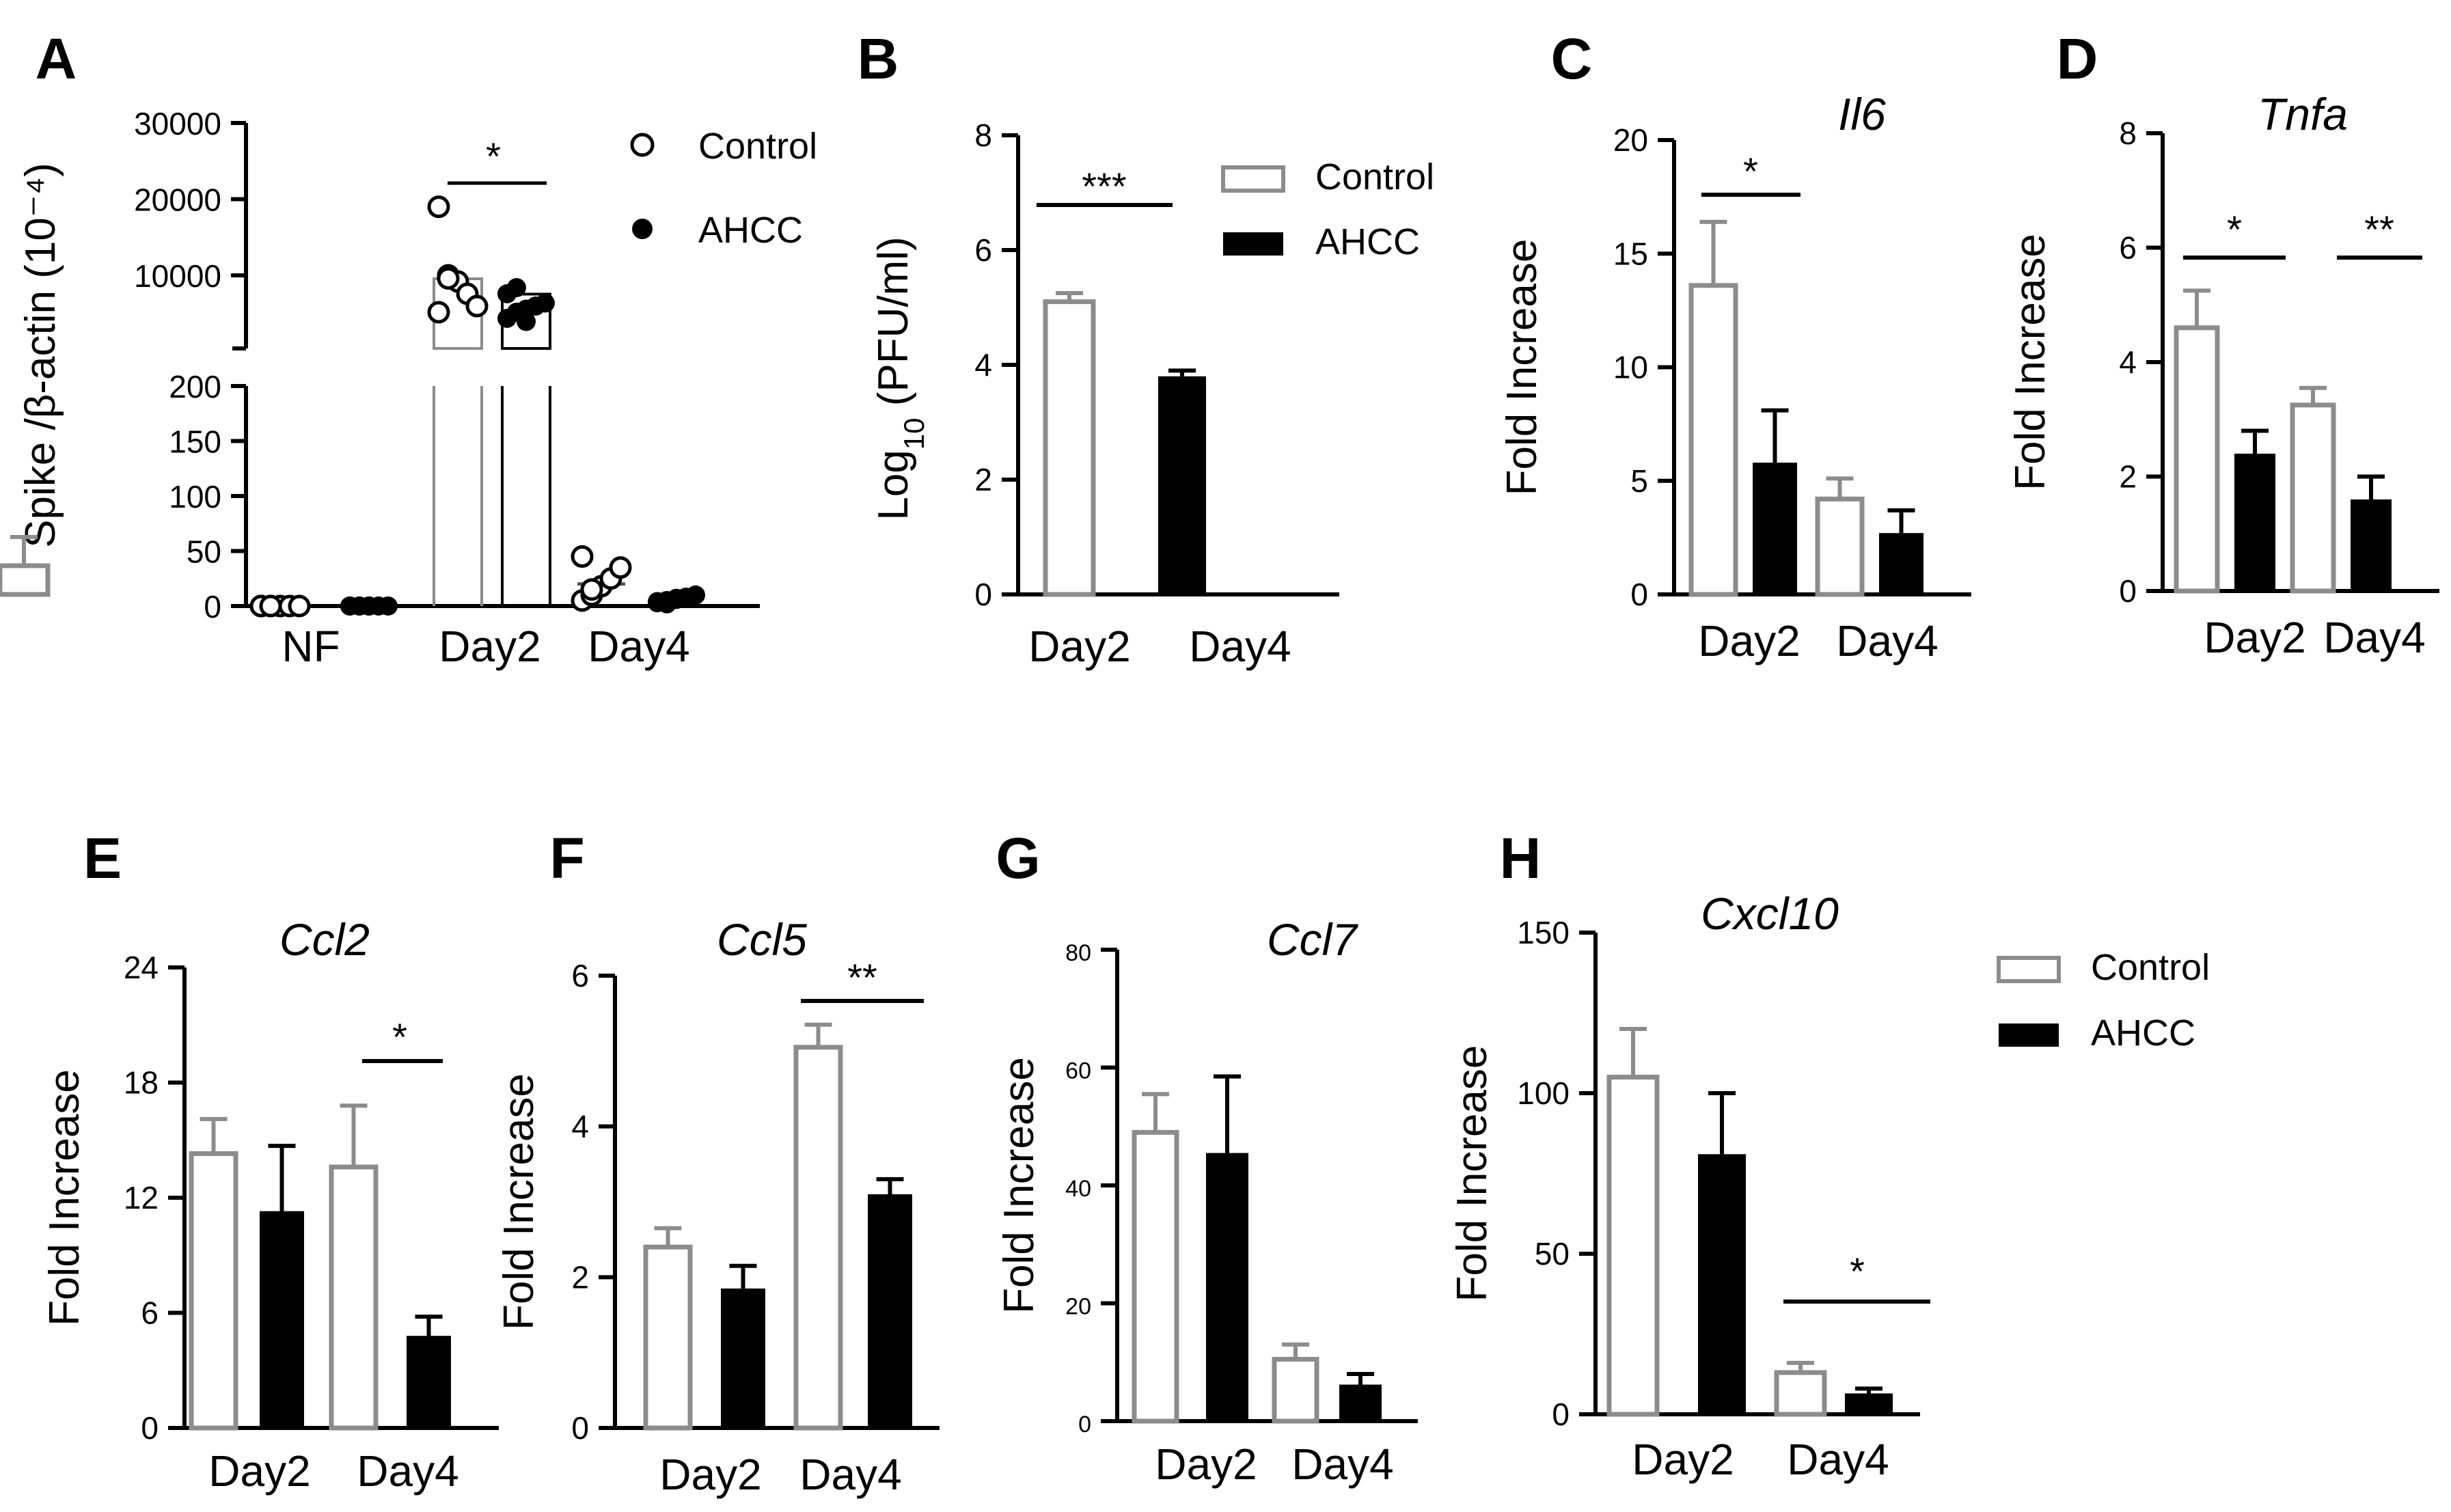  What do you see at coordinates (1078, 1071) in the screenshot?
I see `y-tick-label: 60` at bounding box center [1078, 1071].